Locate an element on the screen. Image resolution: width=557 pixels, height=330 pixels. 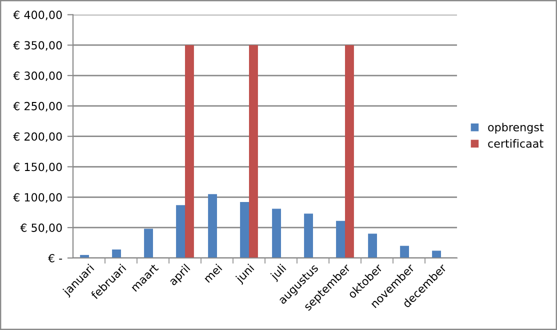
y-tick-label: € 350,00 is located at coordinates (37, 46).